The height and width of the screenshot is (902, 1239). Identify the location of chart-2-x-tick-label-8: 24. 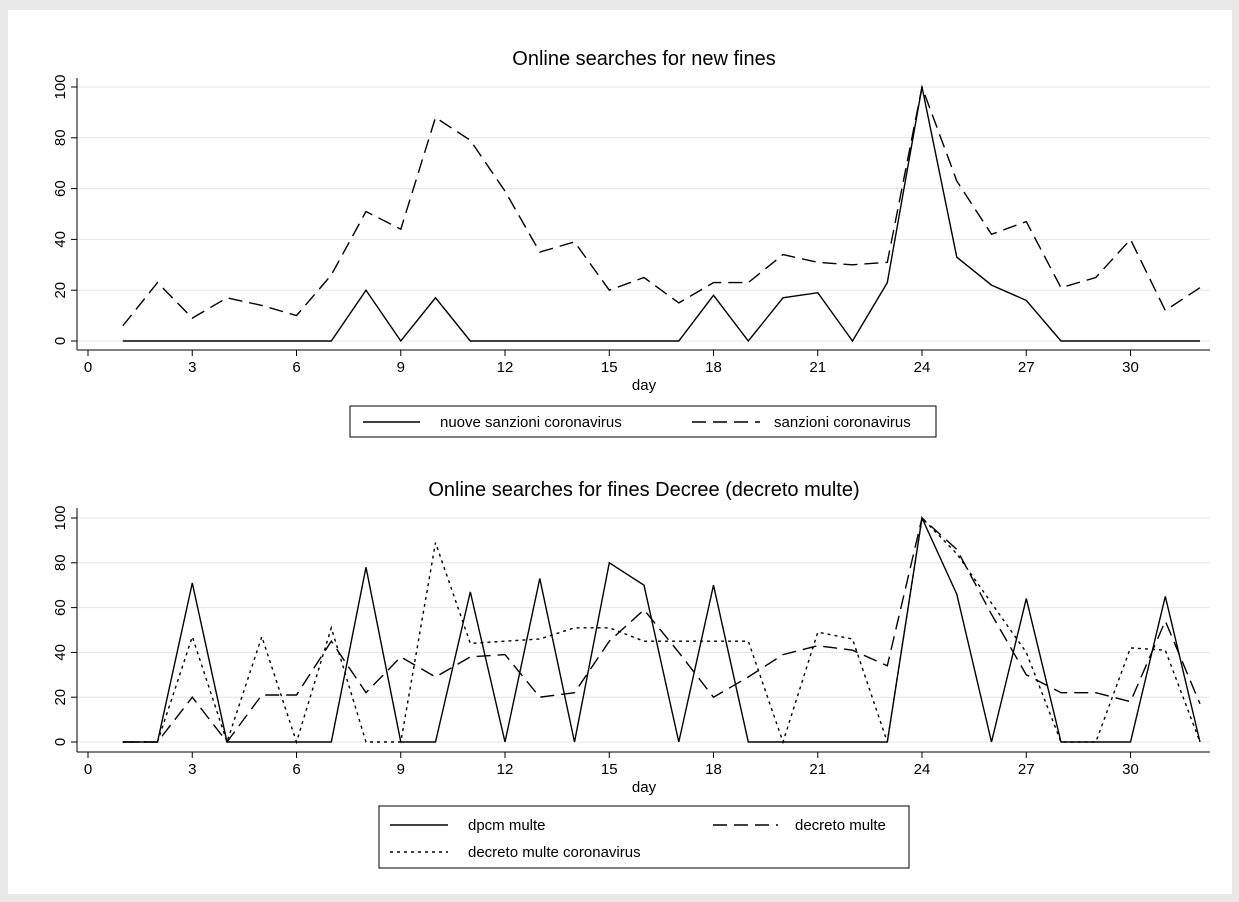
(922, 769).